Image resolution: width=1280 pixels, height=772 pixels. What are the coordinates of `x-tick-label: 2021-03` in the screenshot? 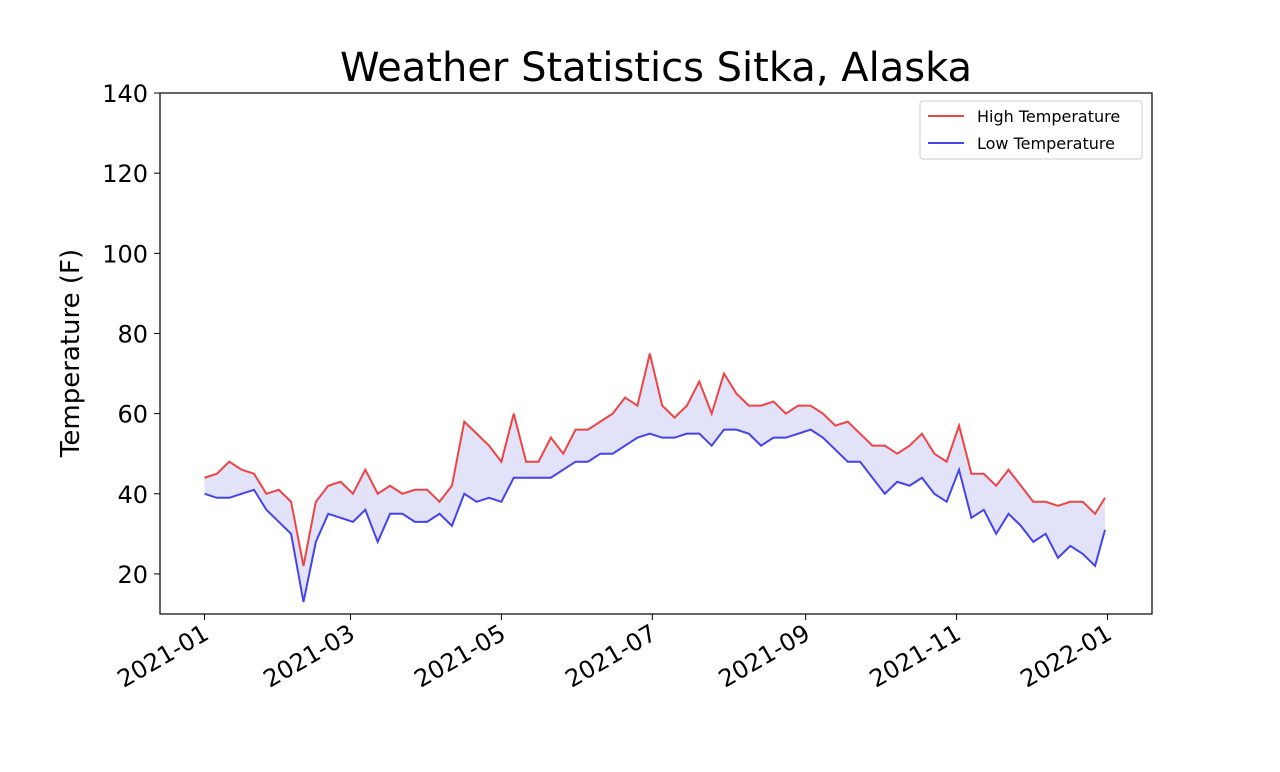 It's located at (309, 656).